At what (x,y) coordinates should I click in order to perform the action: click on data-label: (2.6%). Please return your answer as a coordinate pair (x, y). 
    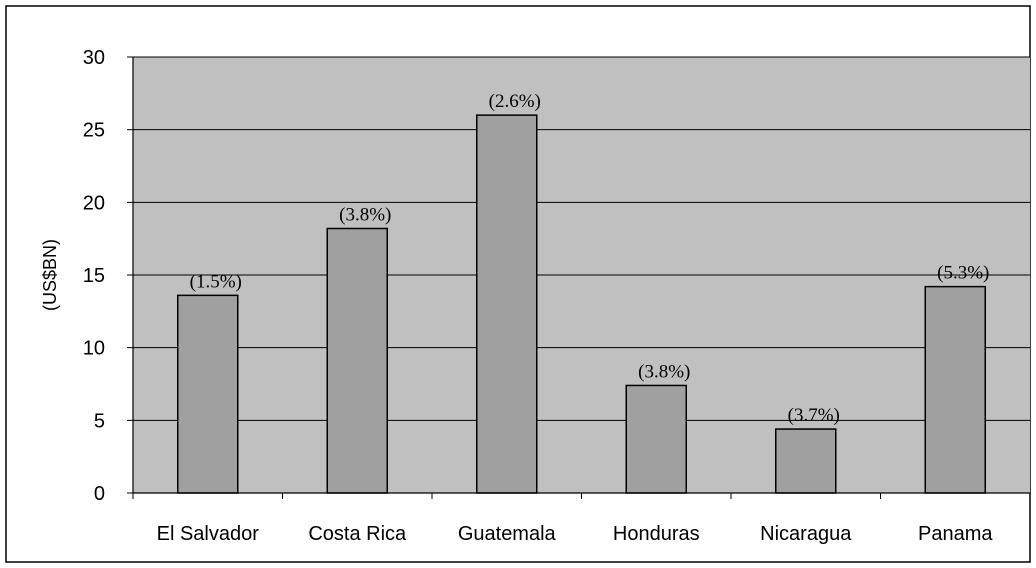
    Looking at the image, I should click on (515, 101).